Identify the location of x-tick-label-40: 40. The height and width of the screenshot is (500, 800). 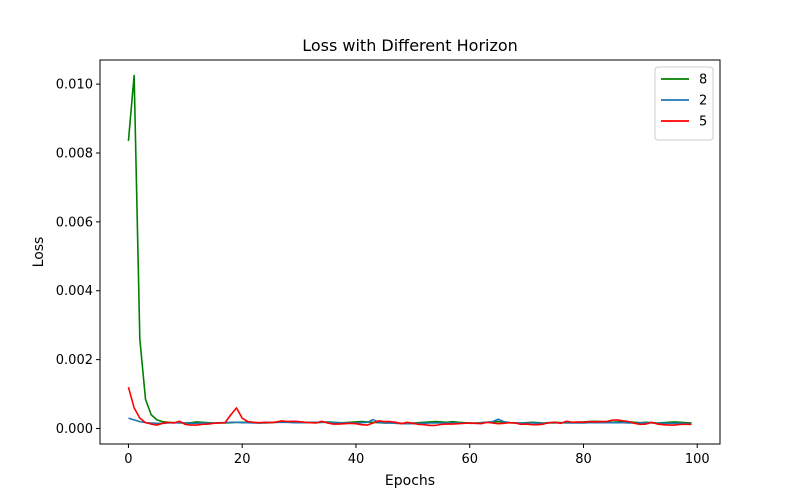
(356, 459).